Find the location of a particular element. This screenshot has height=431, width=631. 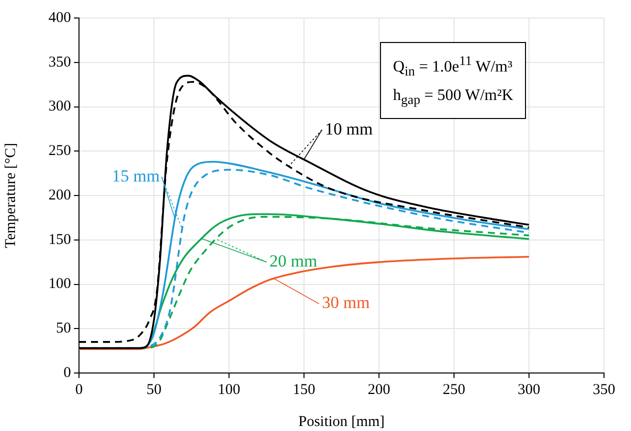

legend-label: 20 mm is located at coordinates (294, 261).